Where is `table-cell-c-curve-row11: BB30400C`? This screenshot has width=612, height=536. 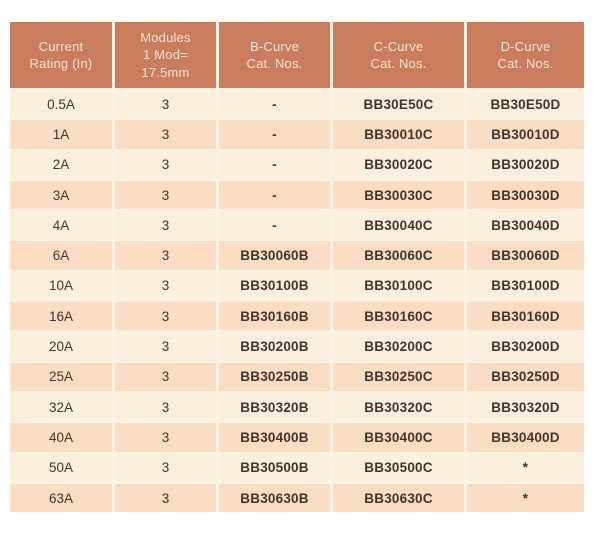 table-cell-c-curve-row11: BB30400C is located at coordinates (398, 437).